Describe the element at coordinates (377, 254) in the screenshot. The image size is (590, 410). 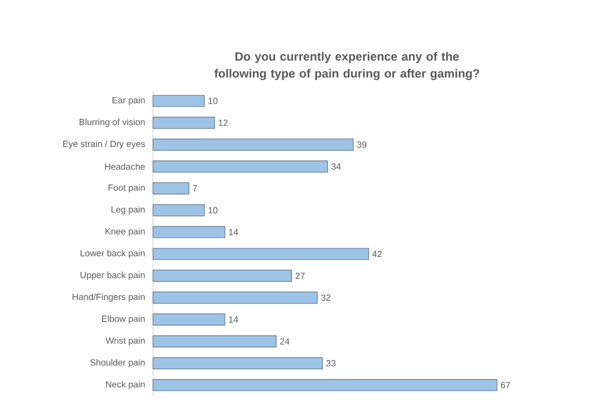
I see `data-label: 42` at that location.